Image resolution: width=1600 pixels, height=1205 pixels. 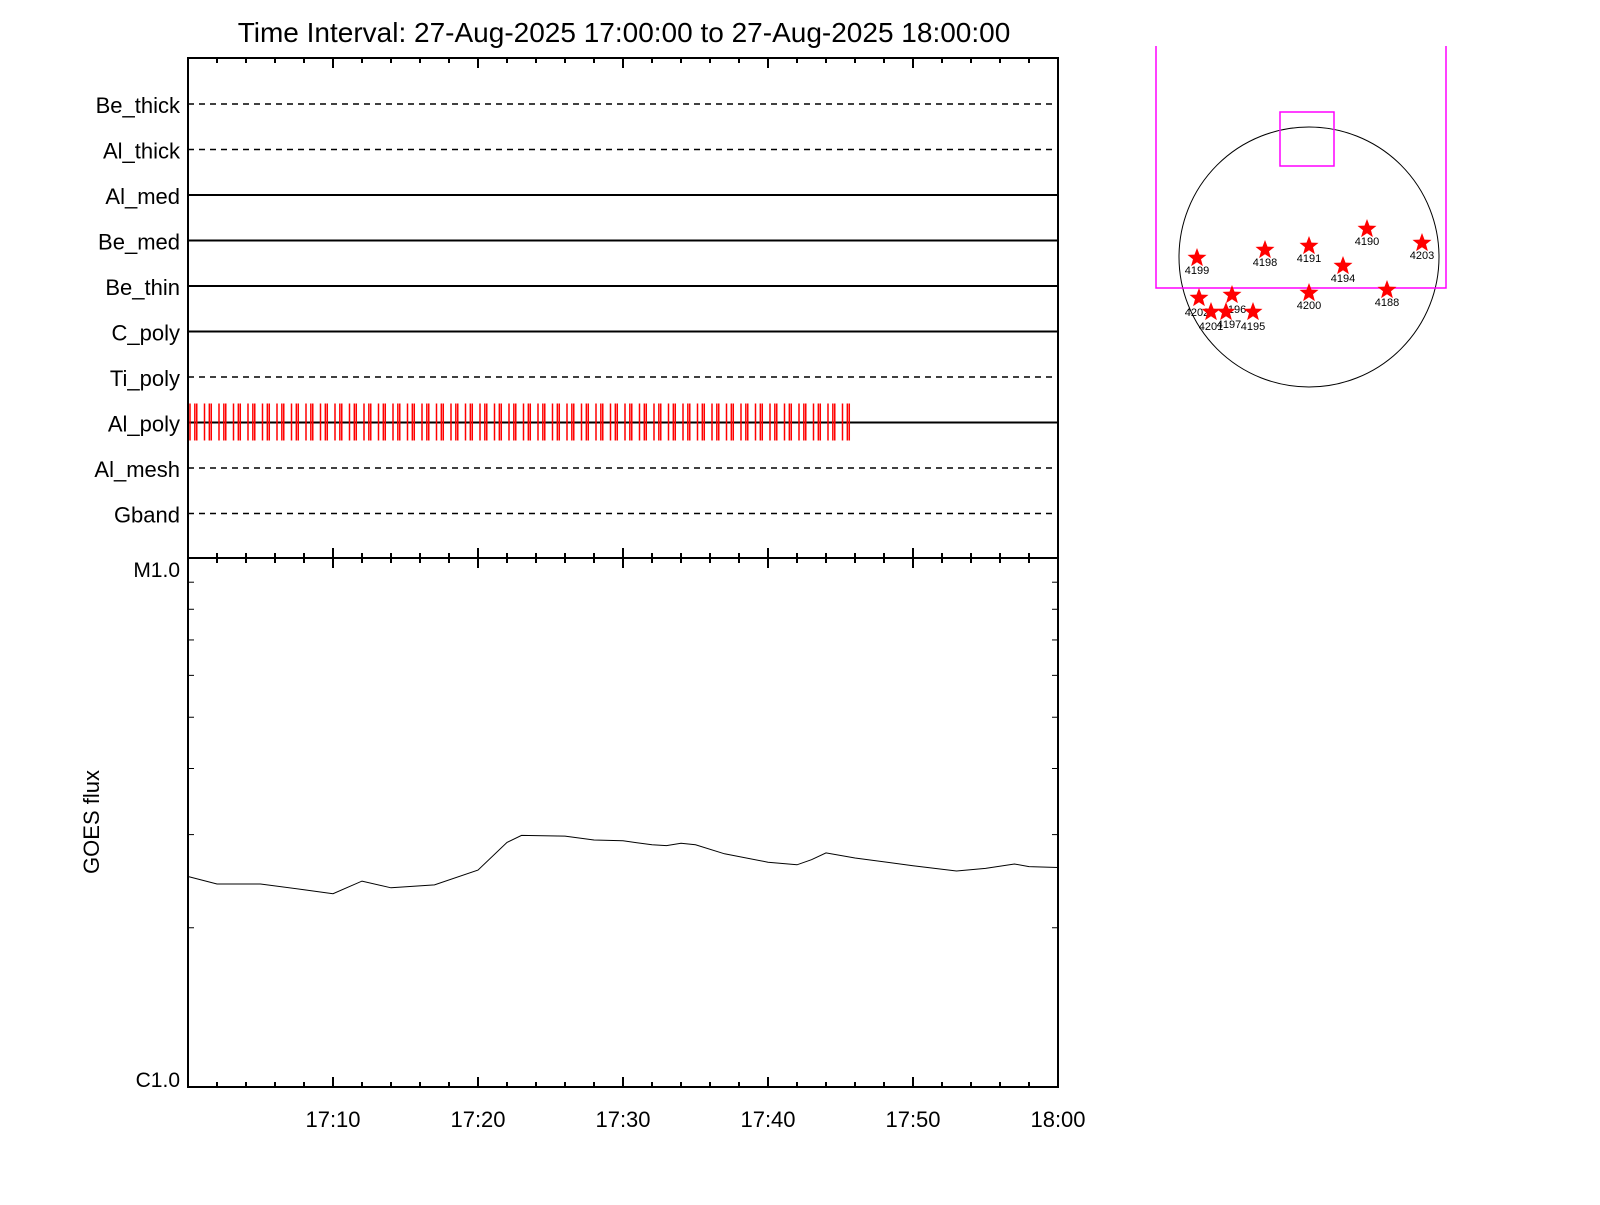 What do you see at coordinates (1343, 279) in the screenshot?
I see `region-label: 4194` at bounding box center [1343, 279].